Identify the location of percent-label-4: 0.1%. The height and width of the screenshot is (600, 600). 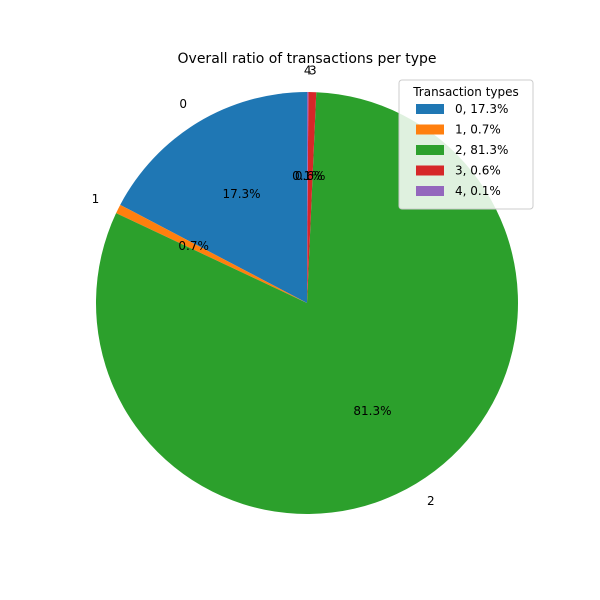
(307, 176).